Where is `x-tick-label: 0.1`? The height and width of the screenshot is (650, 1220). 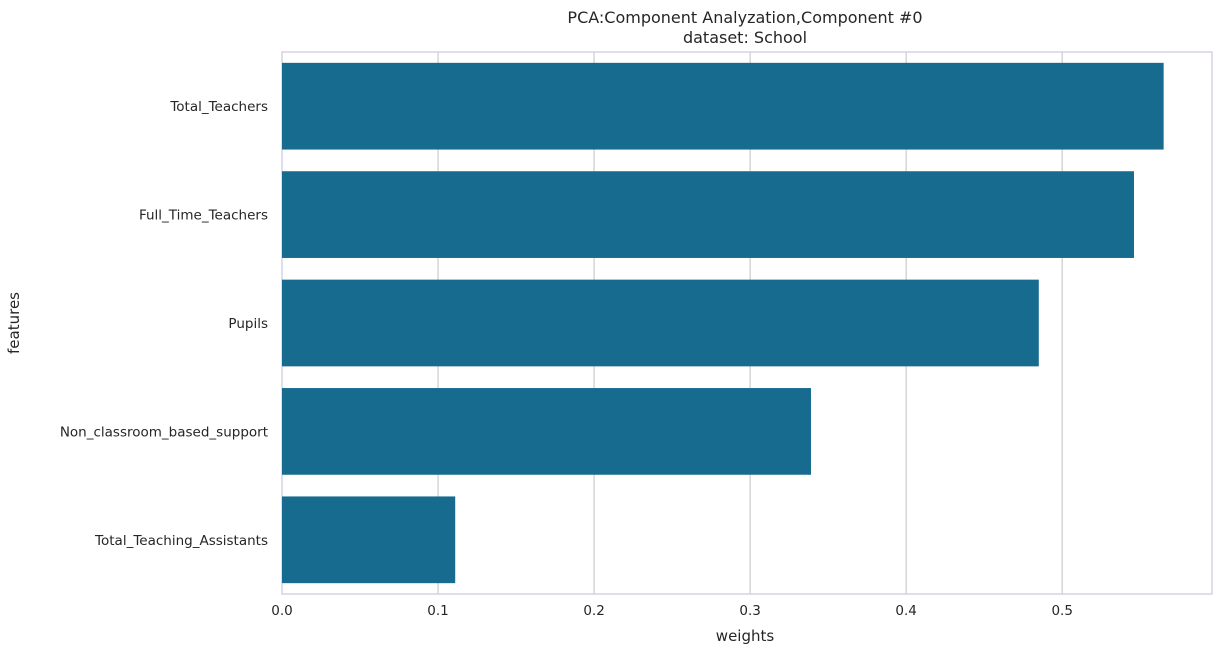
x-tick-label: 0.1 is located at coordinates (437, 611).